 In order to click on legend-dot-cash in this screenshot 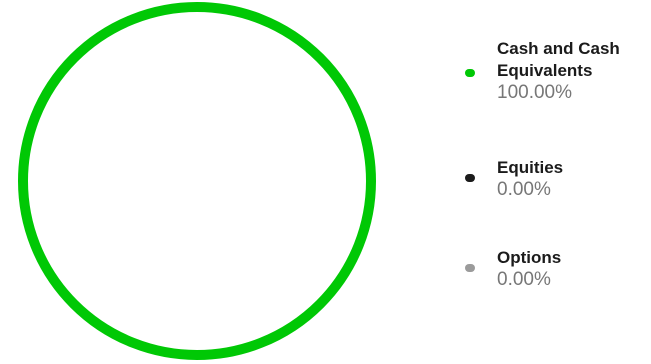, I will do `click(470, 73)`.